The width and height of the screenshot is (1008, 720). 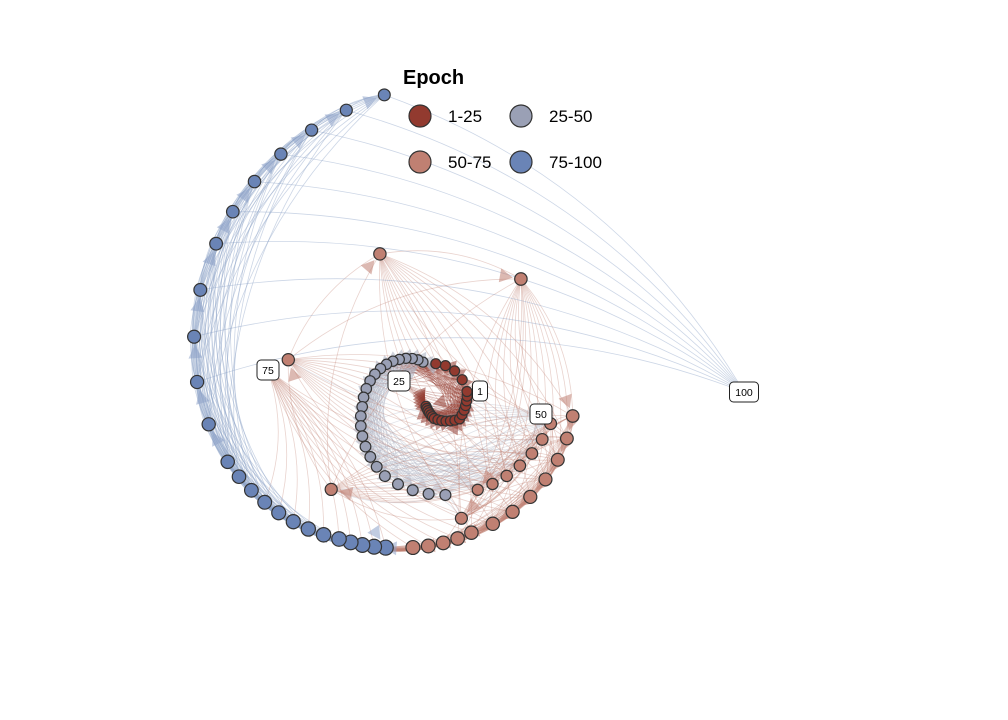 I want to click on node-label-75: 75, so click(x=268, y=370).